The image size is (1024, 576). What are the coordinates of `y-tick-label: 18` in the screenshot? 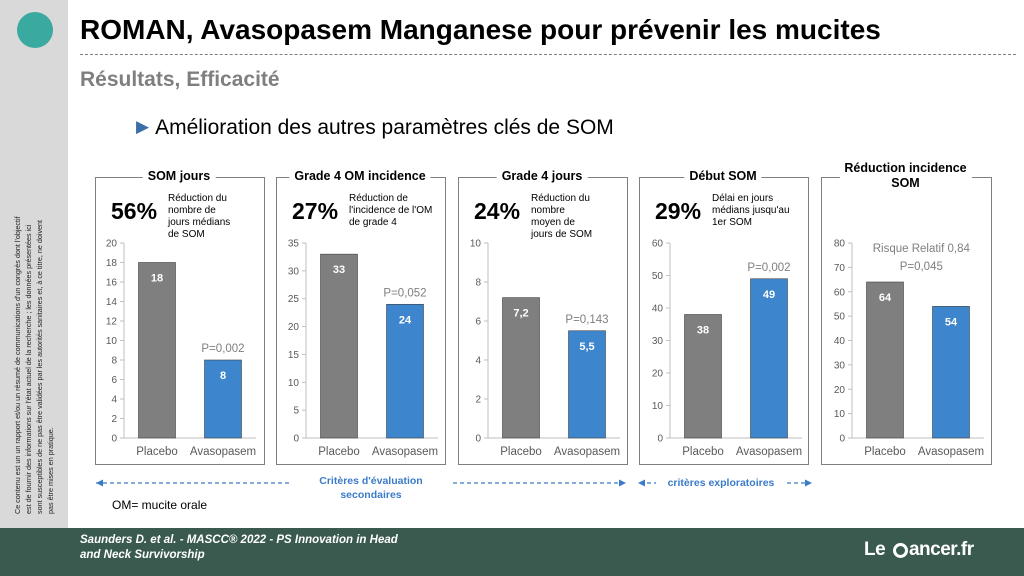 It's located at (112, 263).